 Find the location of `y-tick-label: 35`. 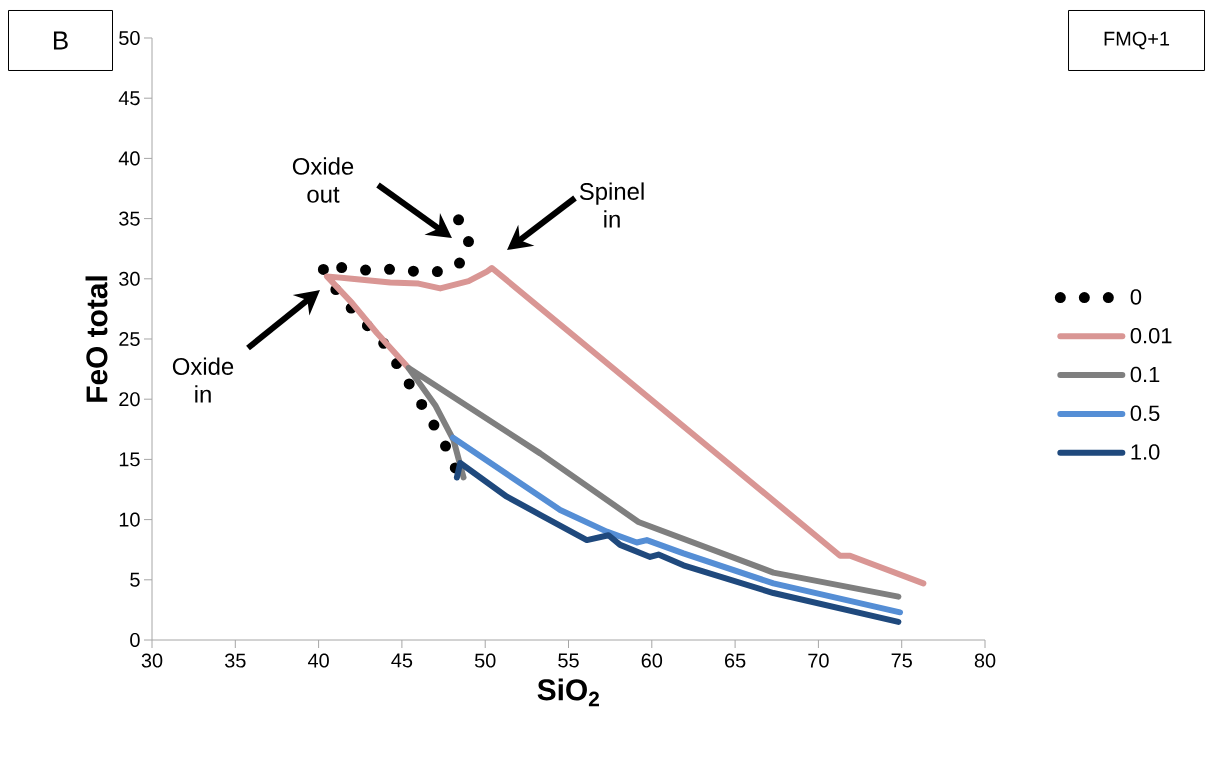

y-tick-label: 35 is located at coordinates (129, 218).